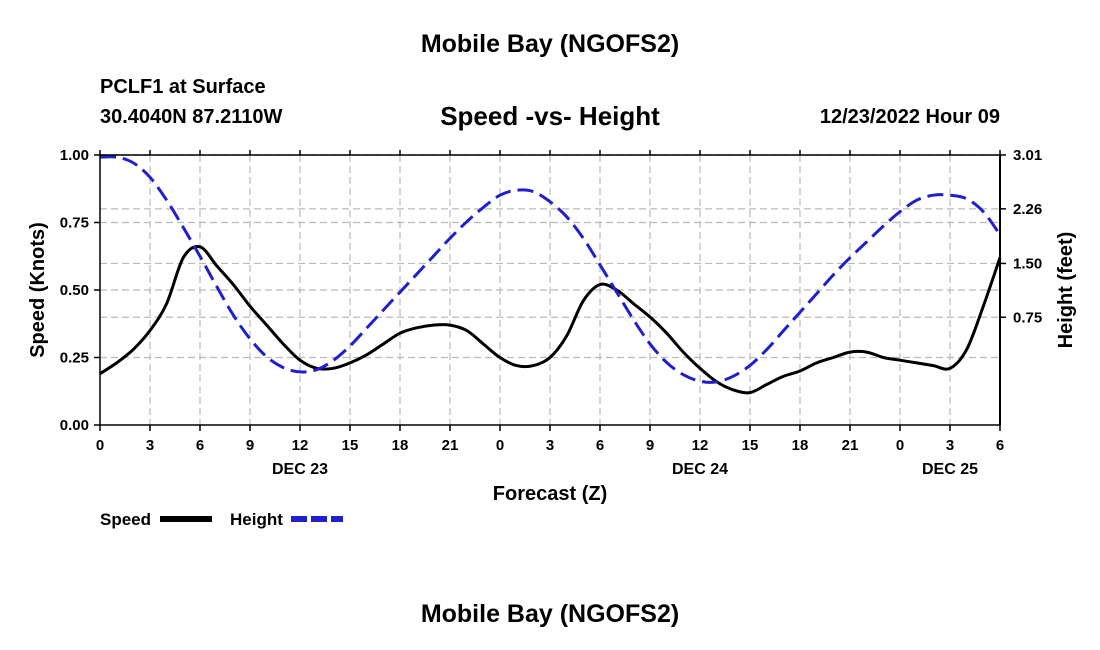 This screenshot has width=1100, height=650. Describe the element at coordinates (300, 469) in the screenshot. I see `x-day-label: DEC 23` at that location.